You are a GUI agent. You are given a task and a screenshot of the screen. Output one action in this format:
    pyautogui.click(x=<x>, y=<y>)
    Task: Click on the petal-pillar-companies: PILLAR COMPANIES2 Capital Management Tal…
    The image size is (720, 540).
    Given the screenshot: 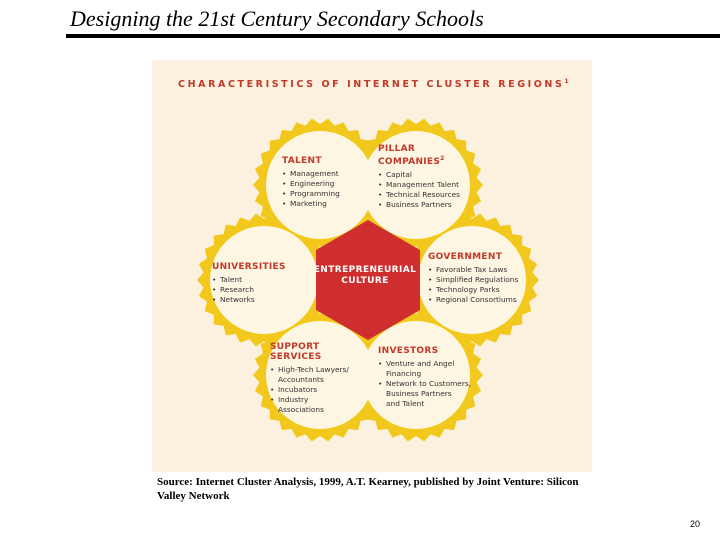 What is the action you would take?
    pyautogui.click(x=419, y=177)
    